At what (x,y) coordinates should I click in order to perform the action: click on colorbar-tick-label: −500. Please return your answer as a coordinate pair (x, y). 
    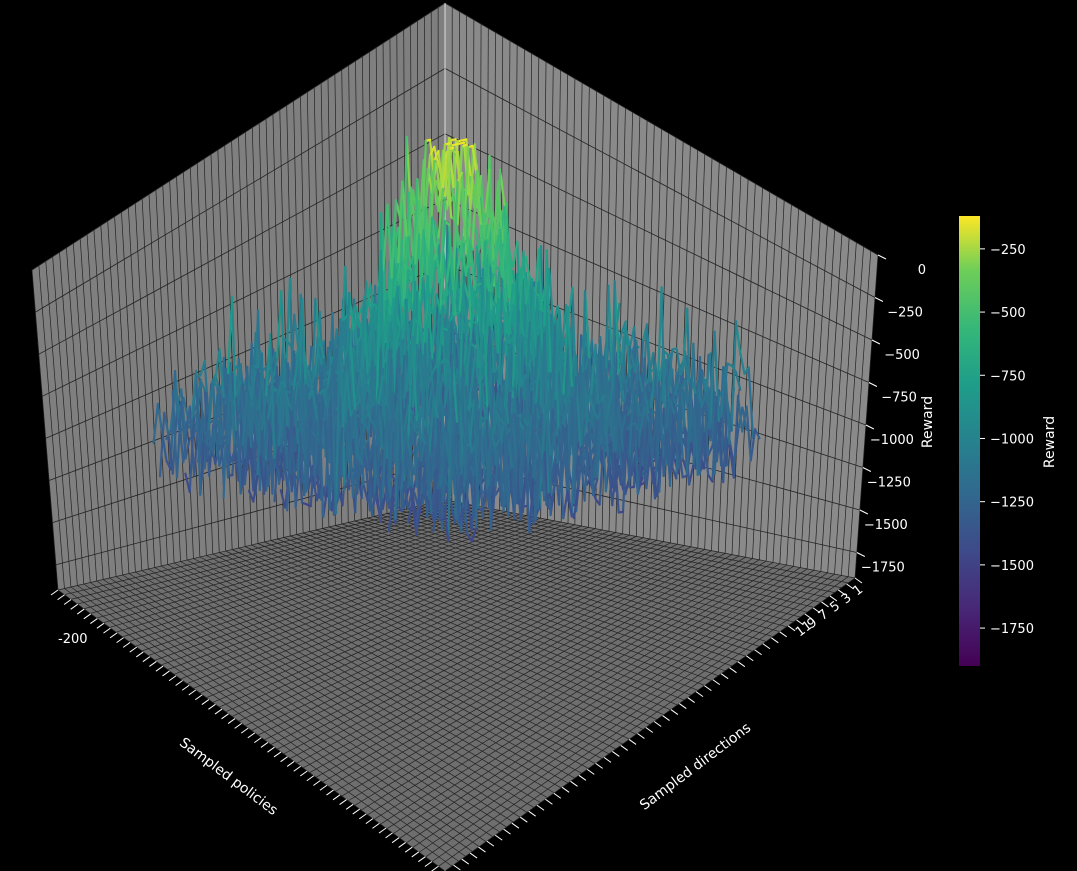
    Looking at the image, I should click on (1008, 313).